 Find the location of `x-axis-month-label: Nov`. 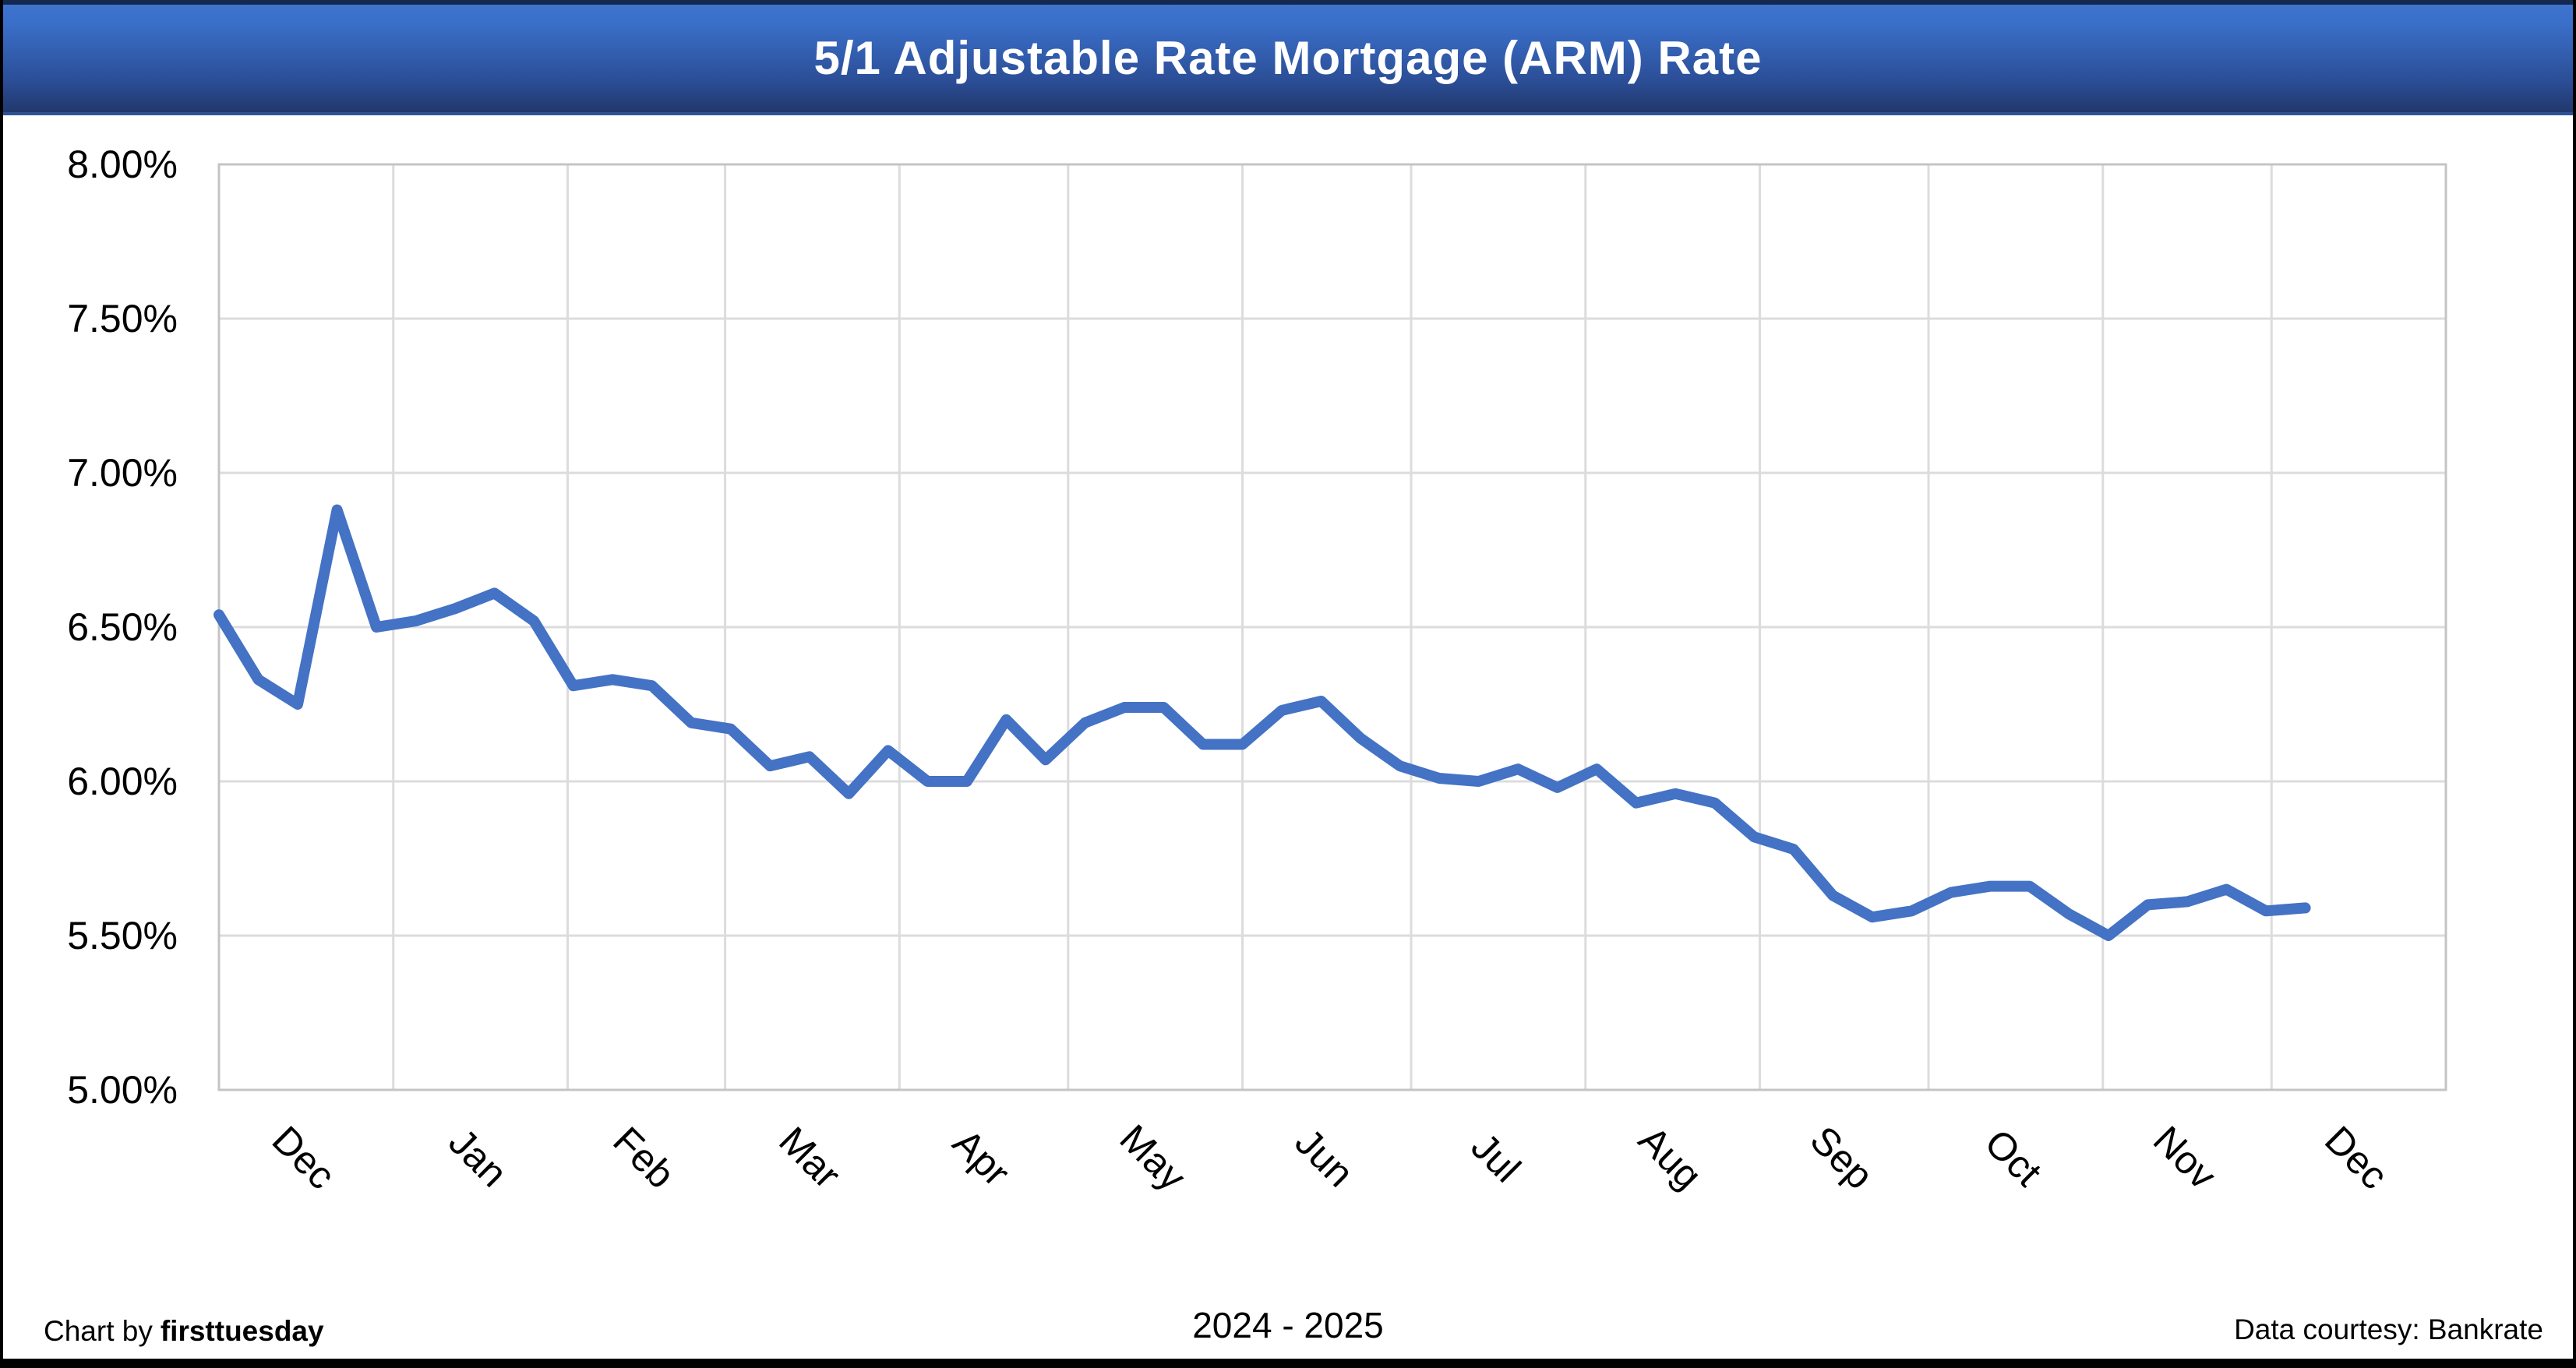

x-axis-month-label: Nov is located at coordinates (2185, 1157).